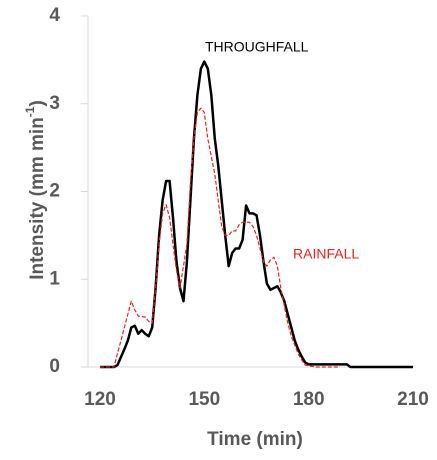 This screenshot has width=437, height=460. I want to click on x-axis-title: Time (min), so click(255, 439).